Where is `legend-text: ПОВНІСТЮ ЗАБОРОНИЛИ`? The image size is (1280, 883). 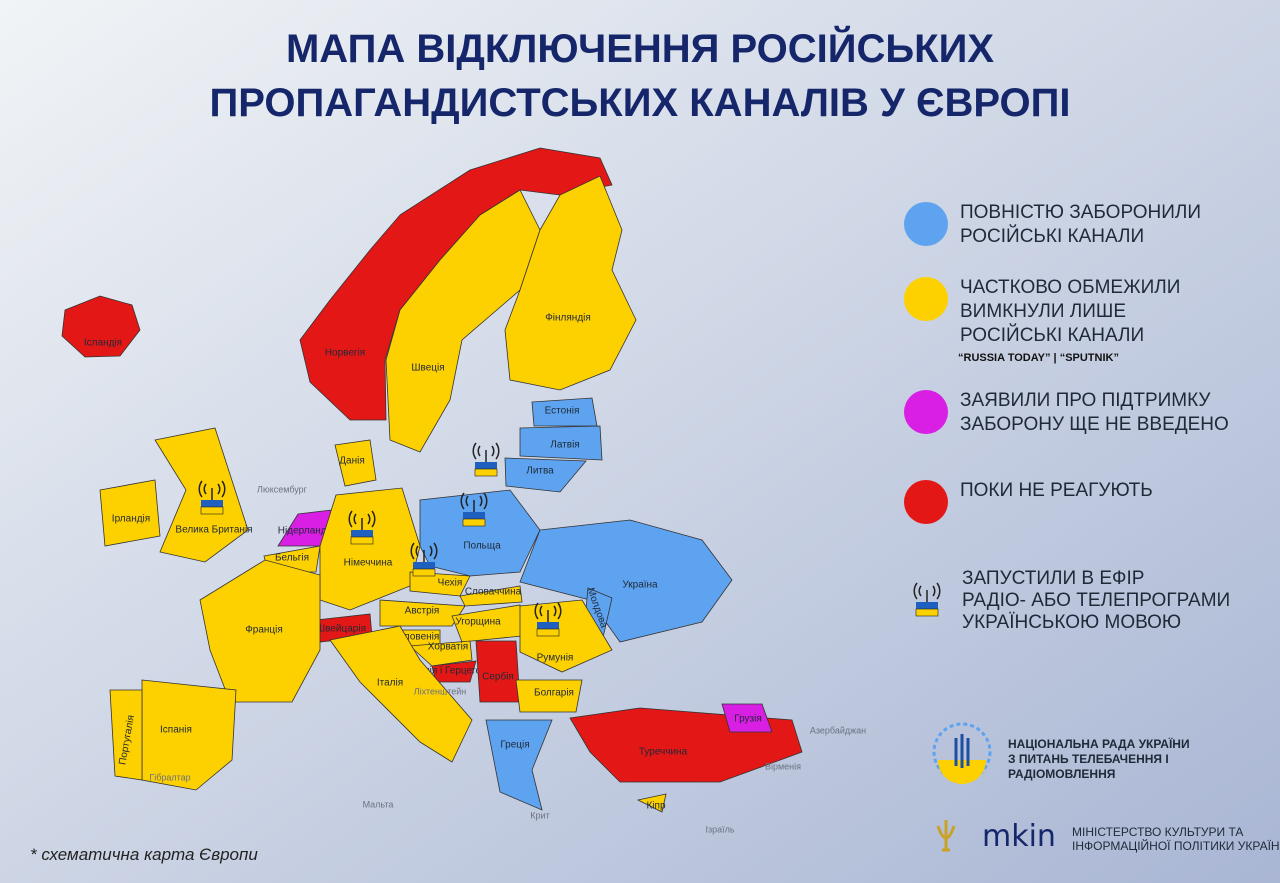 legend-text: ПОВНІСТЮ ЗАБОРОНИЛИ is located at coordinates (1080, 212).